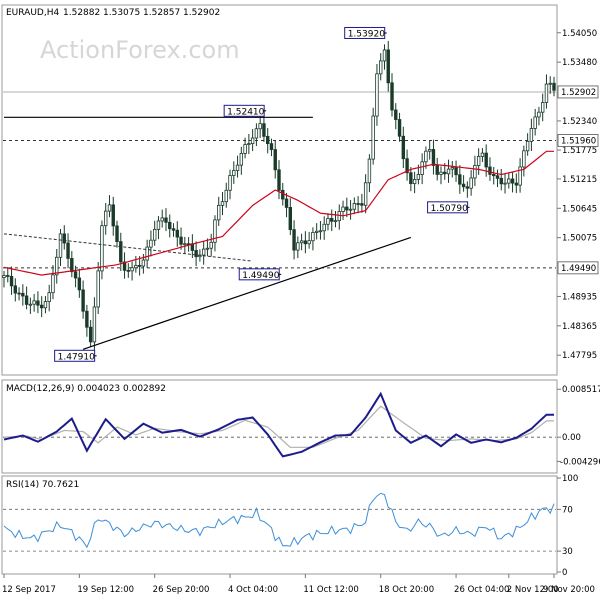 This screenshot has height=600, width=600. What do you see at coordinates (569, 590) in the screenshot?
I see `x-axis-label: 9 Nov 20:00` at bounding box center [569, 590].